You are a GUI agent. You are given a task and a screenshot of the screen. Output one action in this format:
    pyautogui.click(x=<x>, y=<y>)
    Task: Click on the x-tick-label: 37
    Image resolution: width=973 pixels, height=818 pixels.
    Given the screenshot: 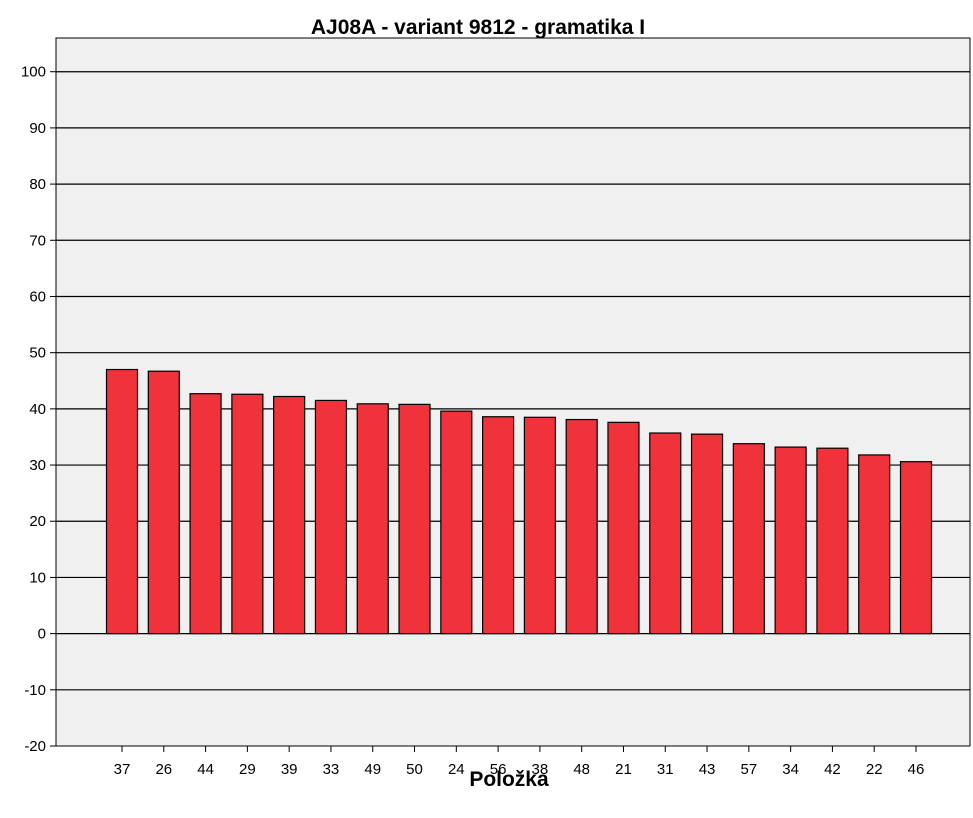 What is the action you would take?
    pyautogui.click(x=122, y=769)
    